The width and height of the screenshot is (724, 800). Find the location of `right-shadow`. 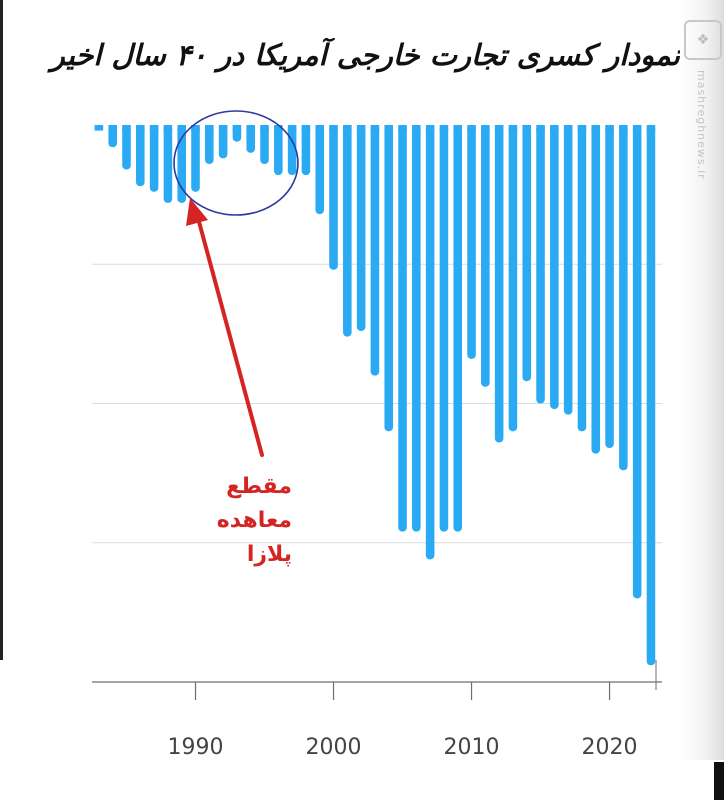

right-shadow is located at coordinates (702, 380).